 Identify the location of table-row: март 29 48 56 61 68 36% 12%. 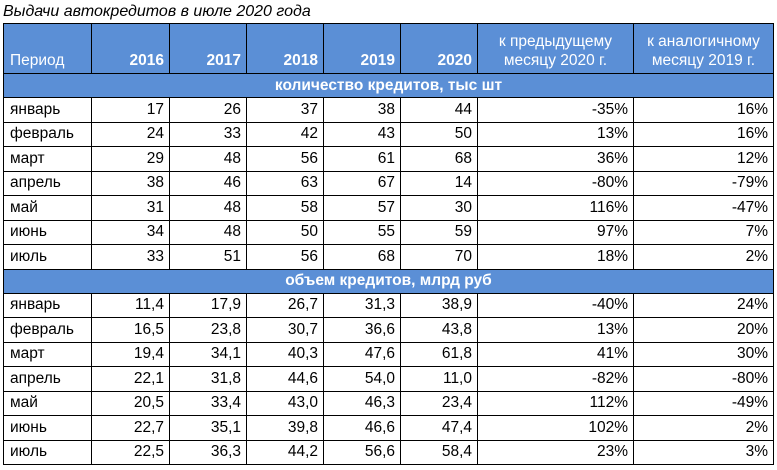
(388, 159).